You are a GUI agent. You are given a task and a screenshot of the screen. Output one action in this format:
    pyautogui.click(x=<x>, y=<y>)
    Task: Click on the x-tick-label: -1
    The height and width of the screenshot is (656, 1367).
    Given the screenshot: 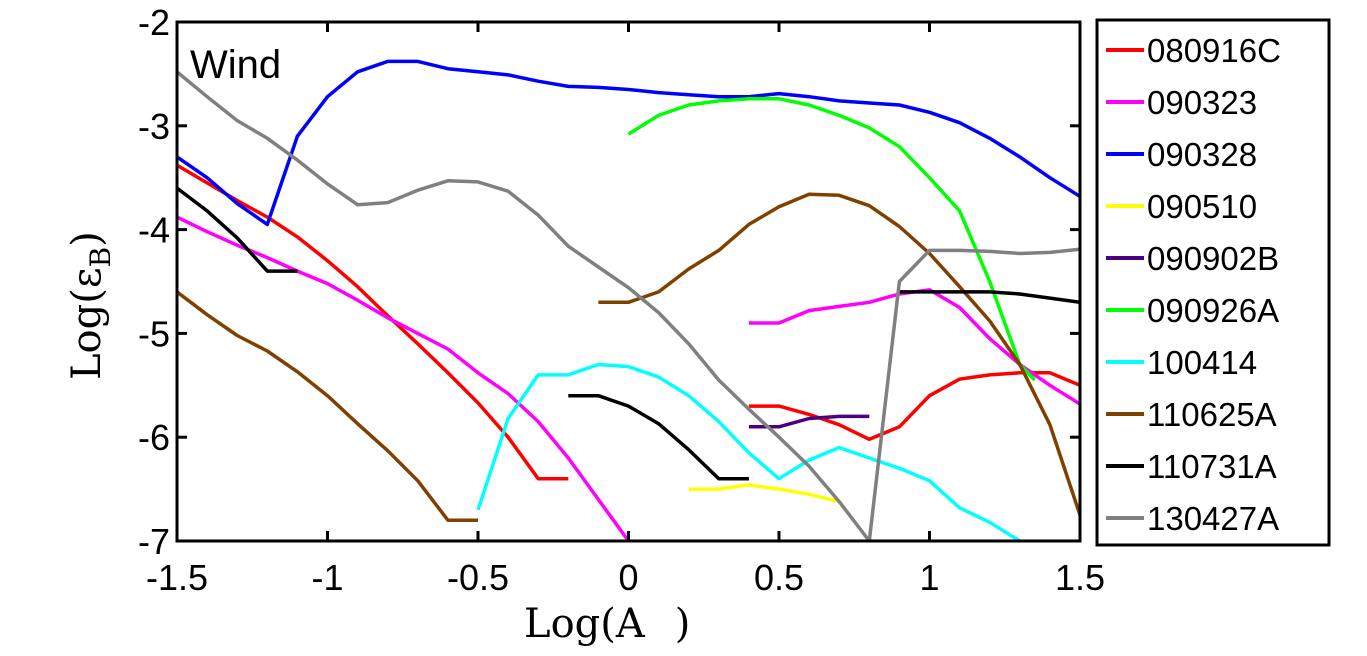 What is the action you would take?
    pyautogui.click(x=327, y=577)
    